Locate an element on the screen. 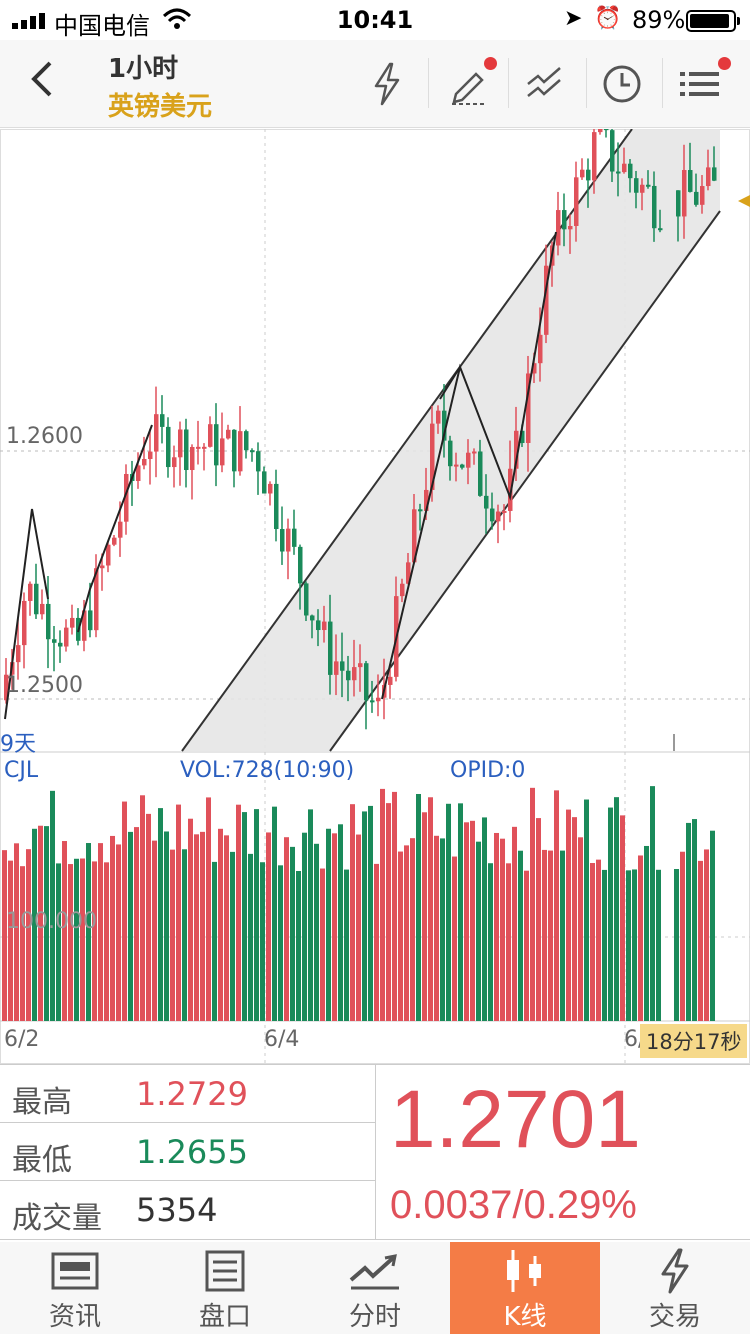  candlestick-icon is located at coordinates (524, 1271).